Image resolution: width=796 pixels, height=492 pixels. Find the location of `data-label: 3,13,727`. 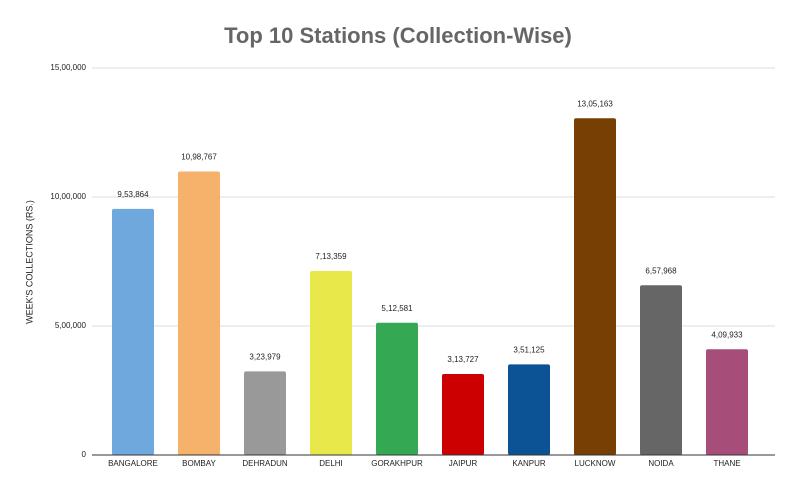

data-label: 3,13,727 is located at coordinates (463, 359).